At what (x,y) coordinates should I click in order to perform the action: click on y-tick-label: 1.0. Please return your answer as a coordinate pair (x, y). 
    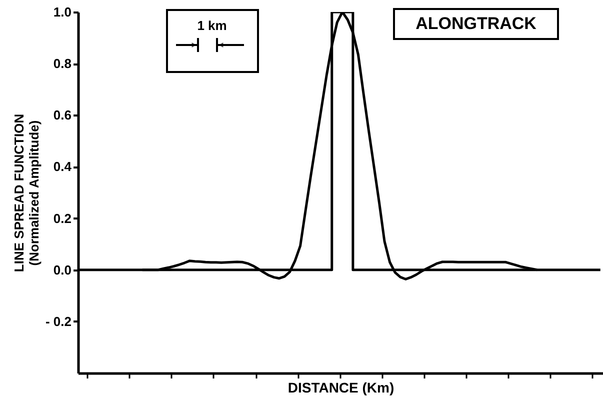
    Looking at the image, I should click on (62, 12).